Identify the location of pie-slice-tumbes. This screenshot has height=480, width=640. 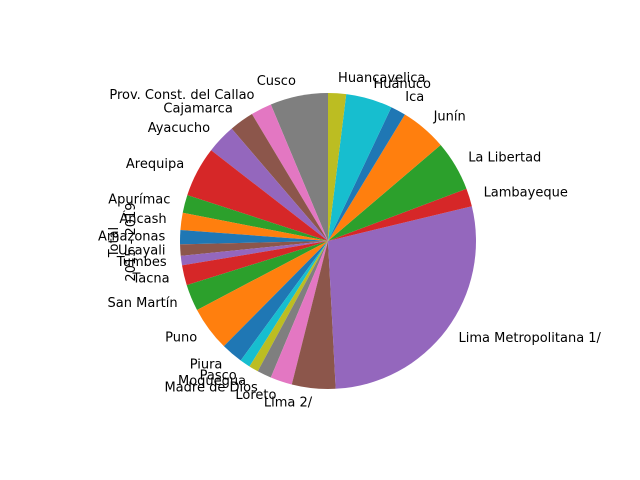
(254, 253).